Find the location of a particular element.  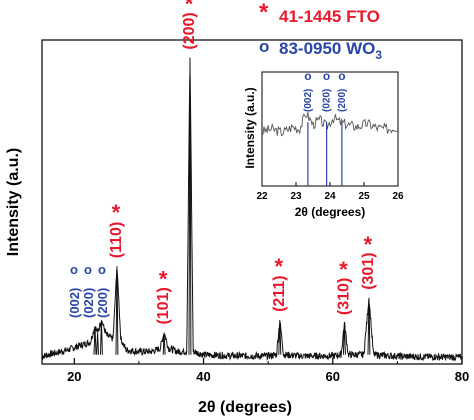

inset-peak-markers: (002) o (020) o (200) o is located at coordinates (325, 127).